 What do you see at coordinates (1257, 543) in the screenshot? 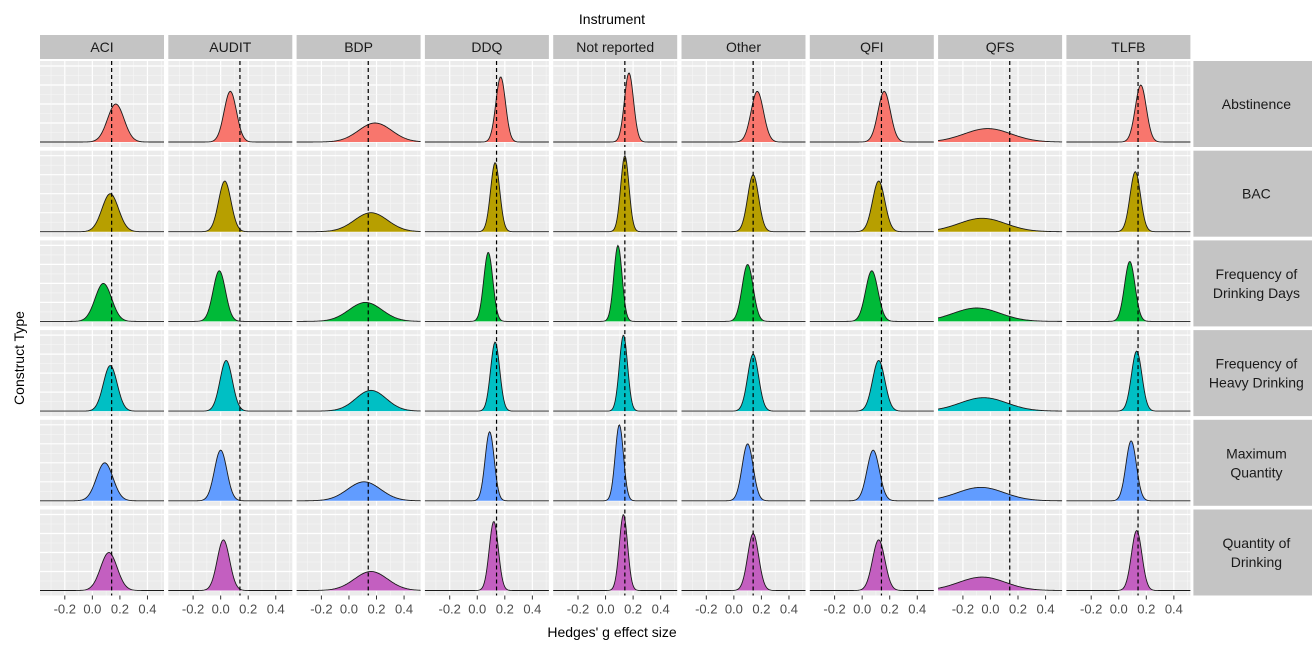
I see `row-strip-label: Quantity of` at bounding box center [1257, 543].